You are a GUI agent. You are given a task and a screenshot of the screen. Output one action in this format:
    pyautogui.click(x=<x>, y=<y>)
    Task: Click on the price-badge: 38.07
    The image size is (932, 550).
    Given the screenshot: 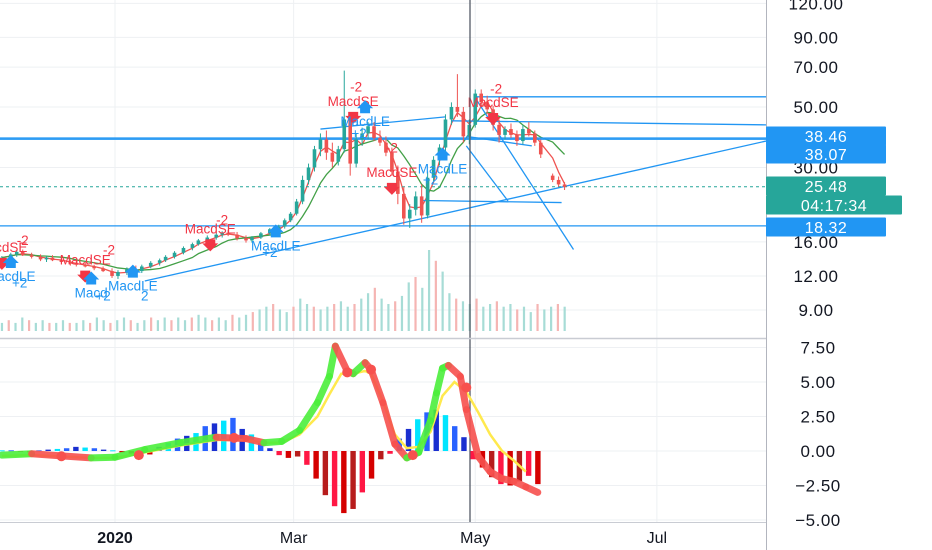 What is the action you would take?
    pyautogui.click(x=826, y=154)
    